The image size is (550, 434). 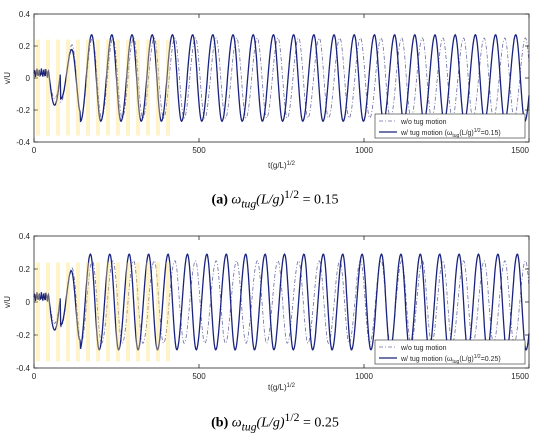 I want to click on legend-label-with-tug: w/ tug motion (ωtug(L/g)1/2=0.15), so click(x=450, y=133).